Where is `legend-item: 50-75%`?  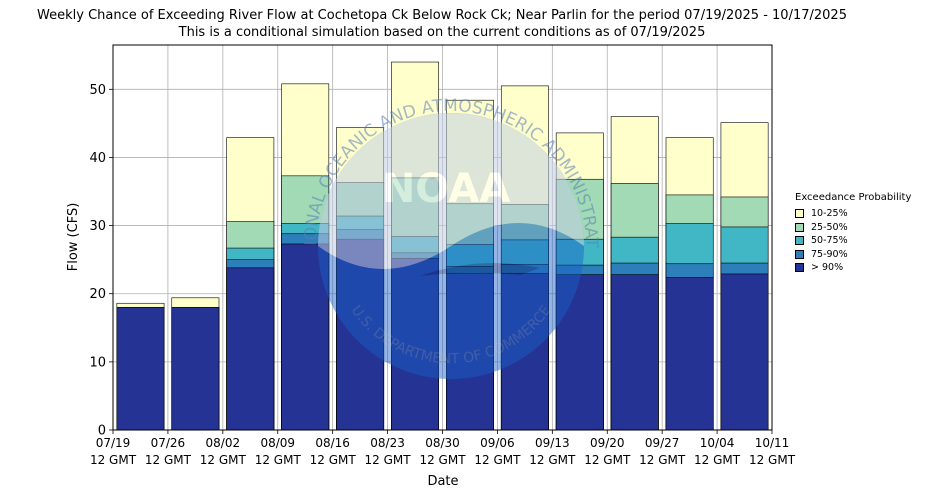
legend-item: 50-75% is located at coordinates (853, 241).